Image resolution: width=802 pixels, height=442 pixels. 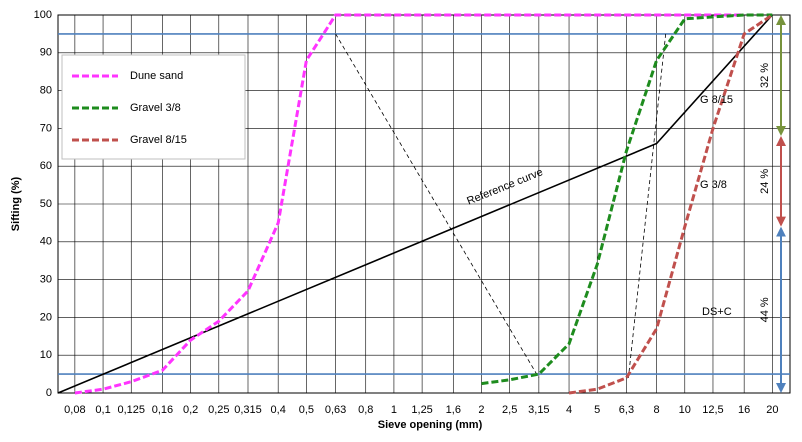 I want to click on x-tick-label: 8, so click(x=657, y=410).